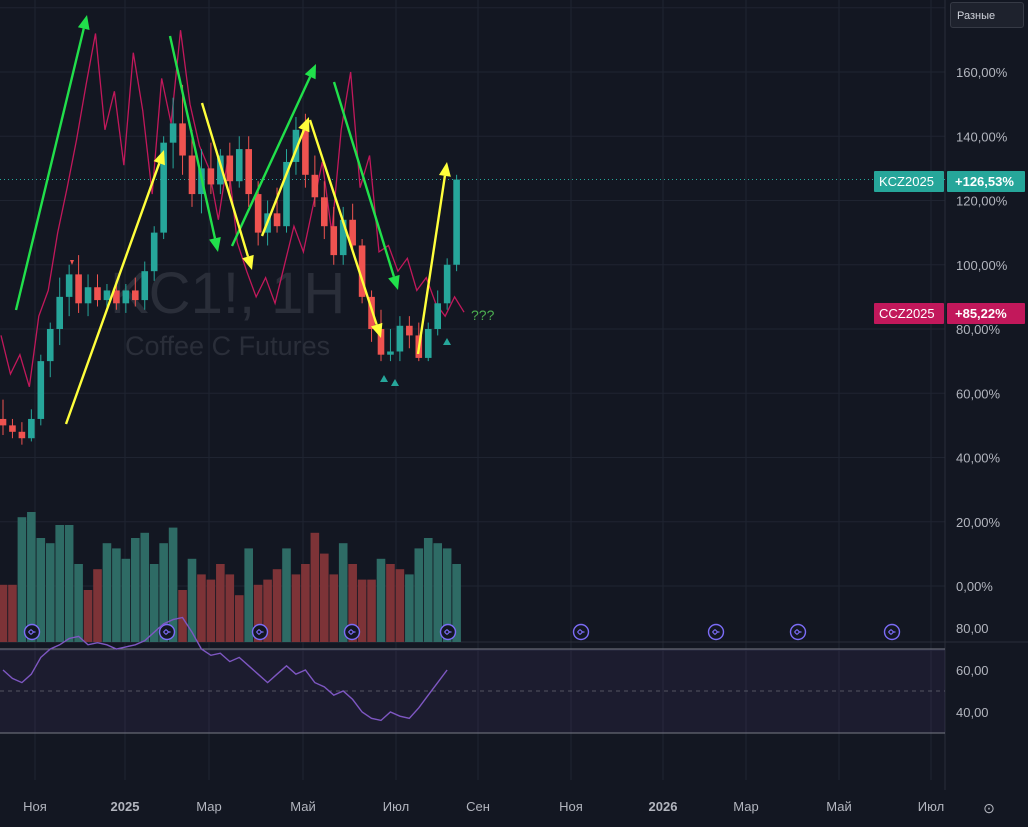 The width and height of the screenshot is (1028, 827). Describe the element at coordinates (989, 808) in the screenshot. I see `reset-view-icon: ⊙` at that location.